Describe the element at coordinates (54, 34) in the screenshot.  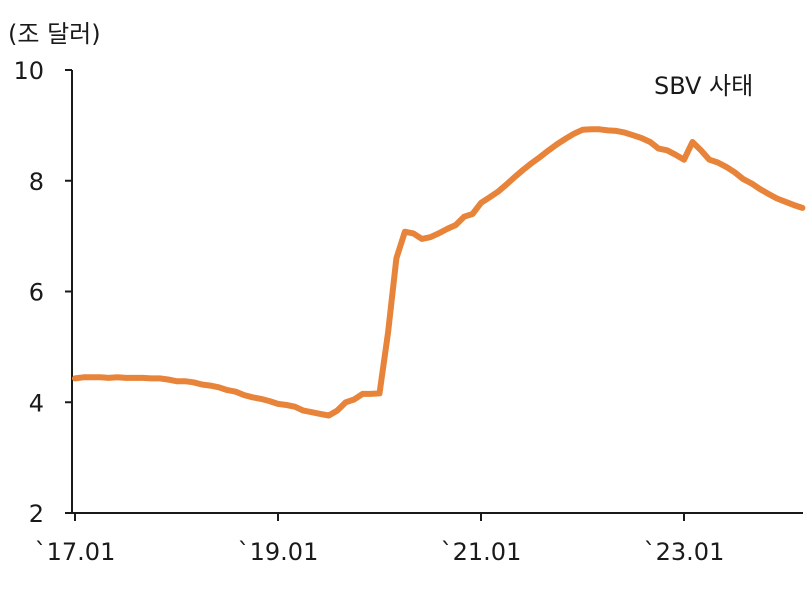
I see `y-axis-unit-label: (조 달러)` at that location.